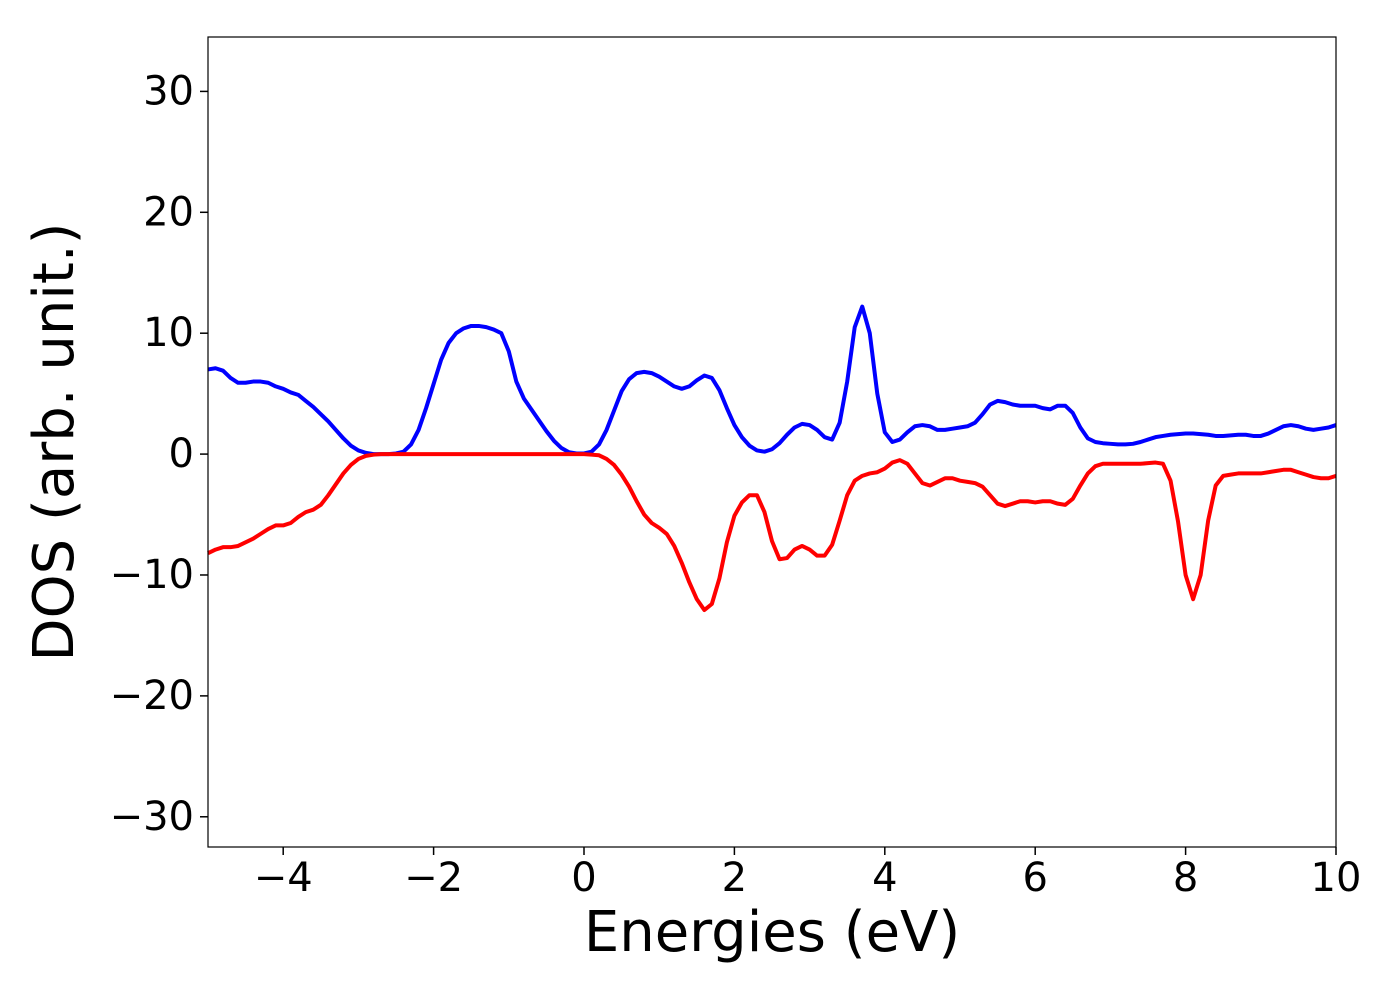 The width and height of the screenshot is (1400, 1000). What do you see at coordinates (734, 878) in the screenshot?
I see `x-tick-label: 2` at bounding box center [734, 878].